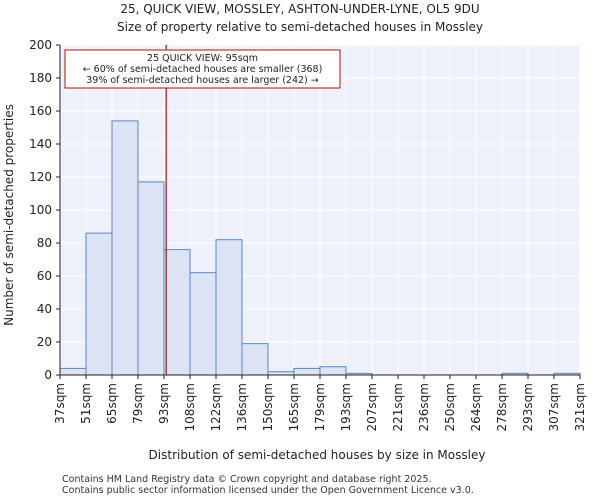  Describe the element at coordinates (40, 144) in the screenshot. I see `y-tick-label: 140` at that location.